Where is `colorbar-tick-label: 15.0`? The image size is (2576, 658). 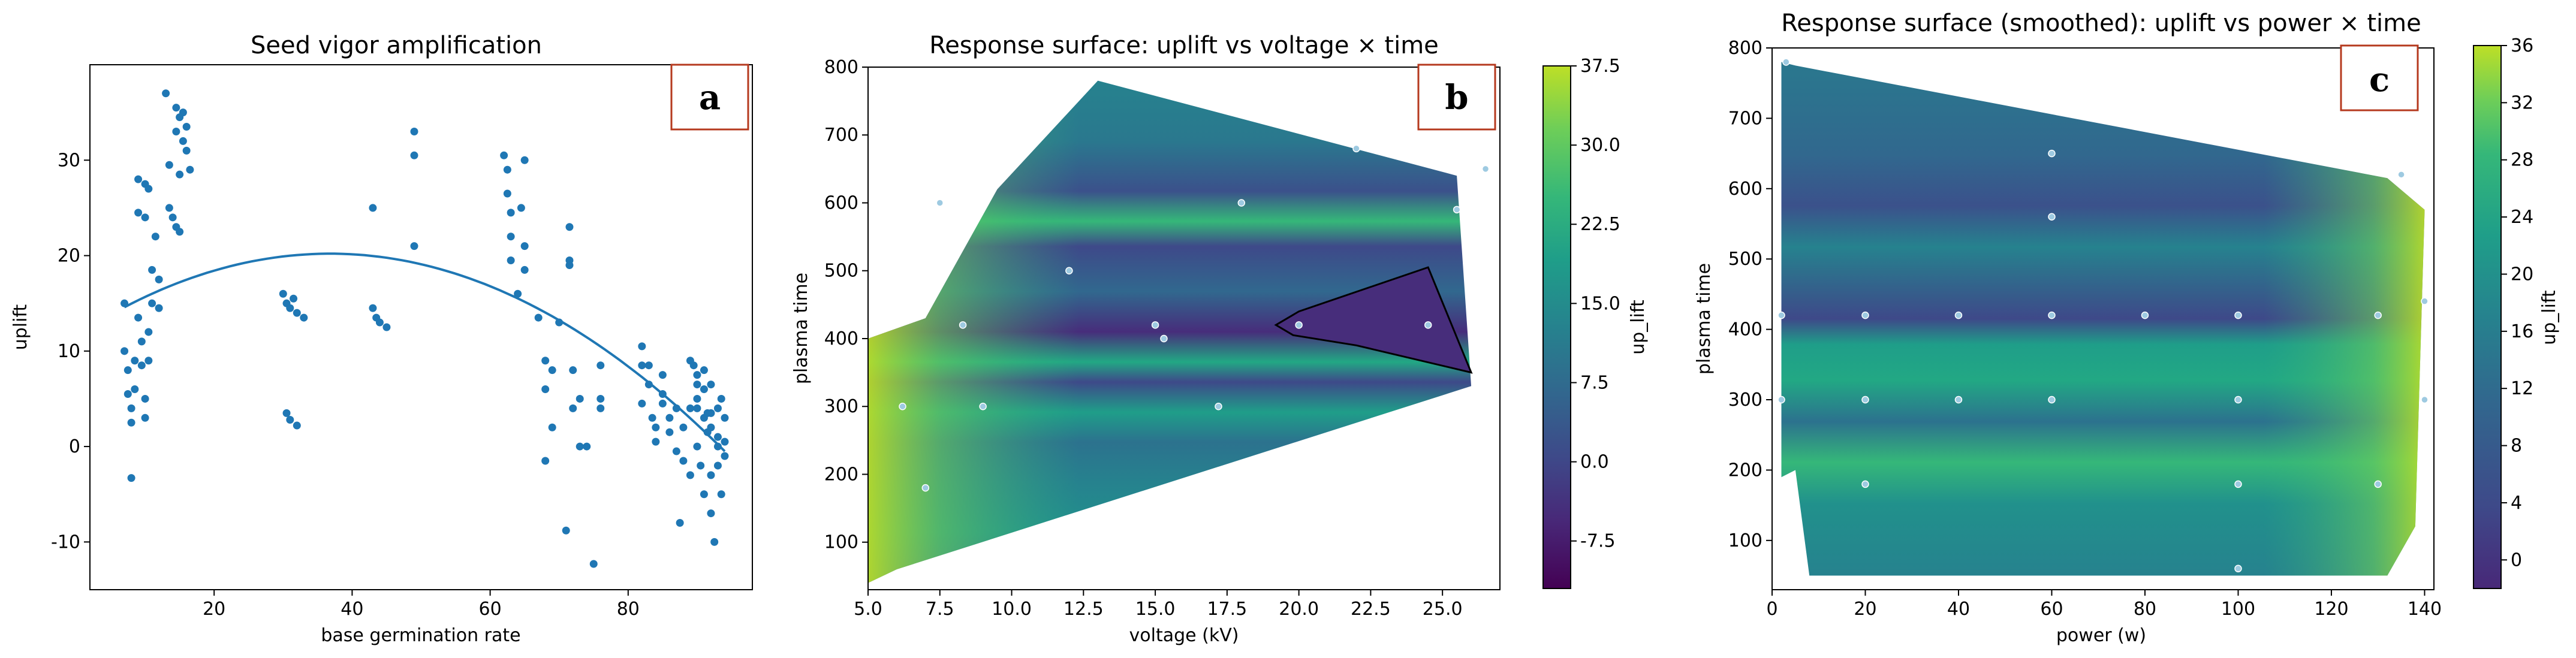 colorbar-tick-label: 15.0 is located at coordinates (1600, 303).